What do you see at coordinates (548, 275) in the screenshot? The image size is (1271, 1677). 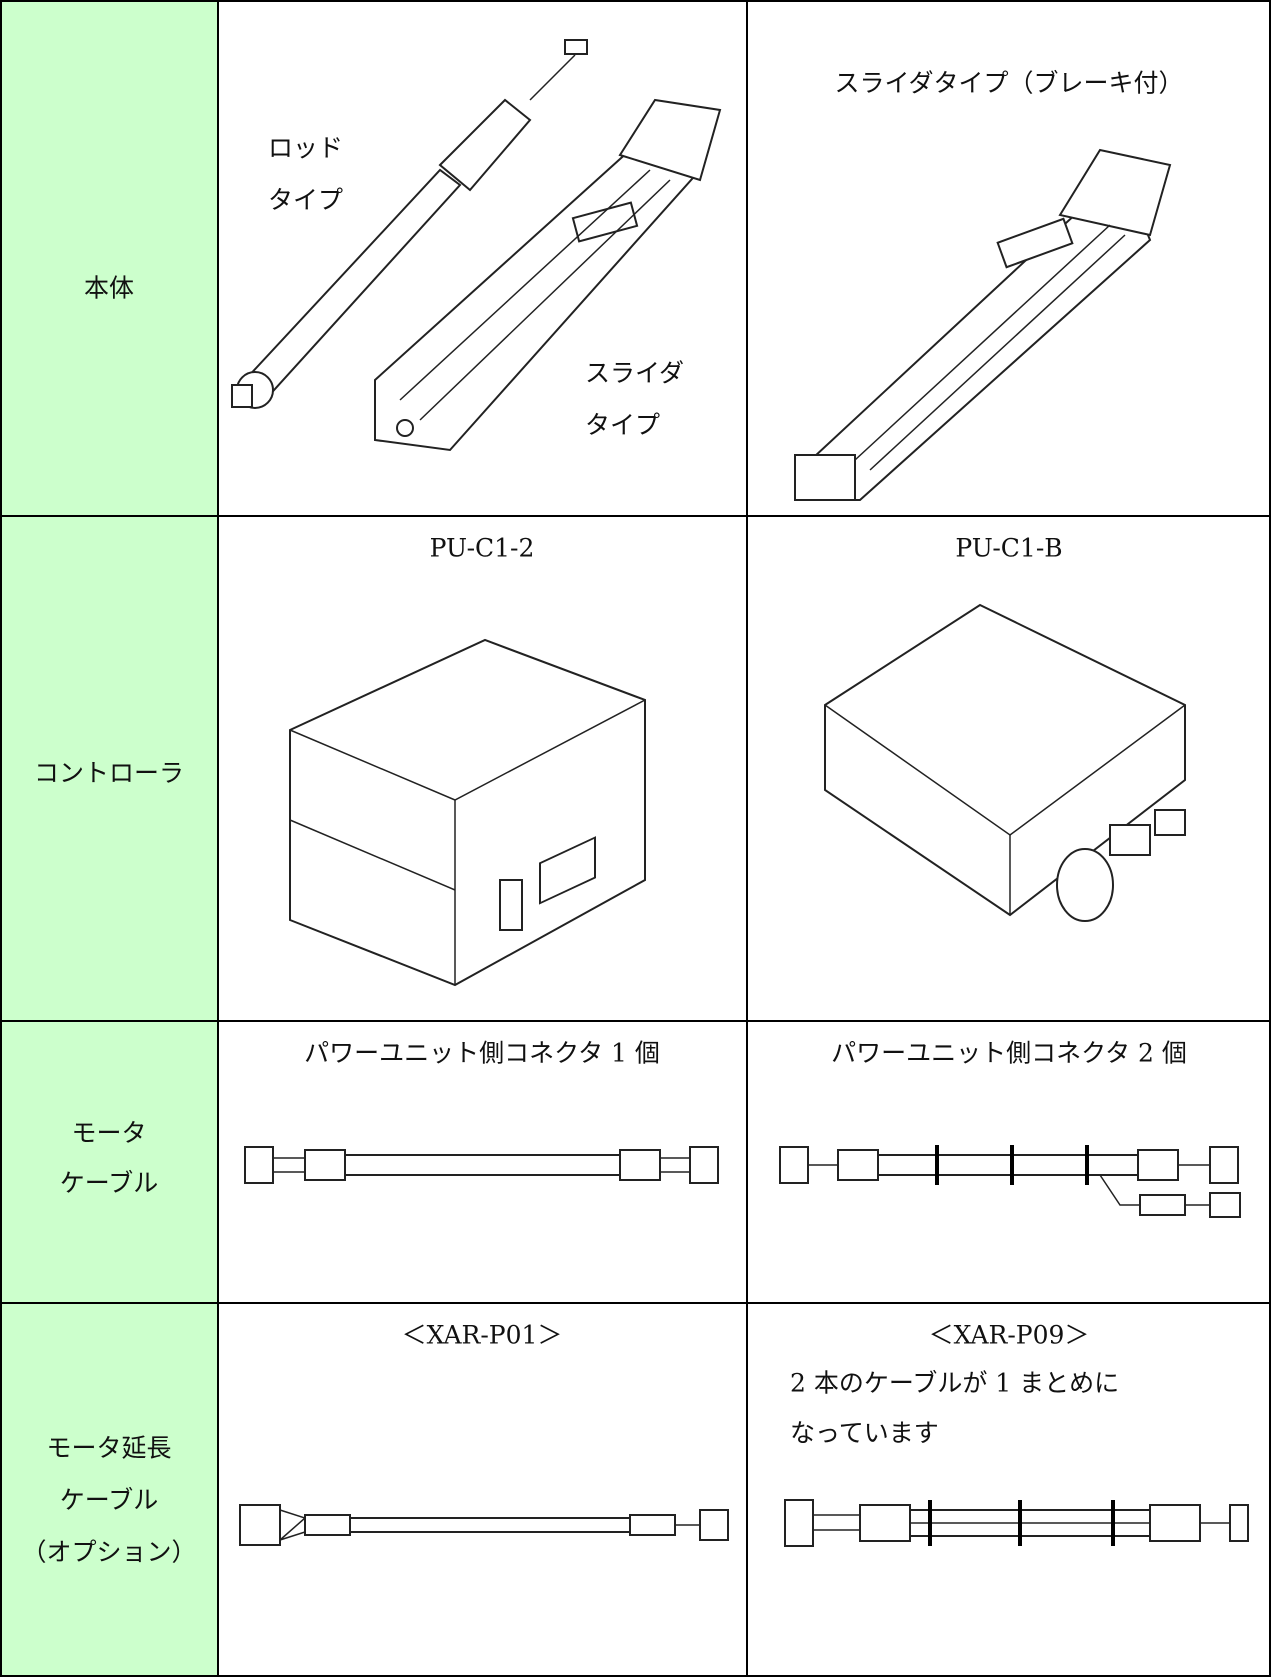 I see `slider-actuator-drawing` at bounding box center [548, 275].